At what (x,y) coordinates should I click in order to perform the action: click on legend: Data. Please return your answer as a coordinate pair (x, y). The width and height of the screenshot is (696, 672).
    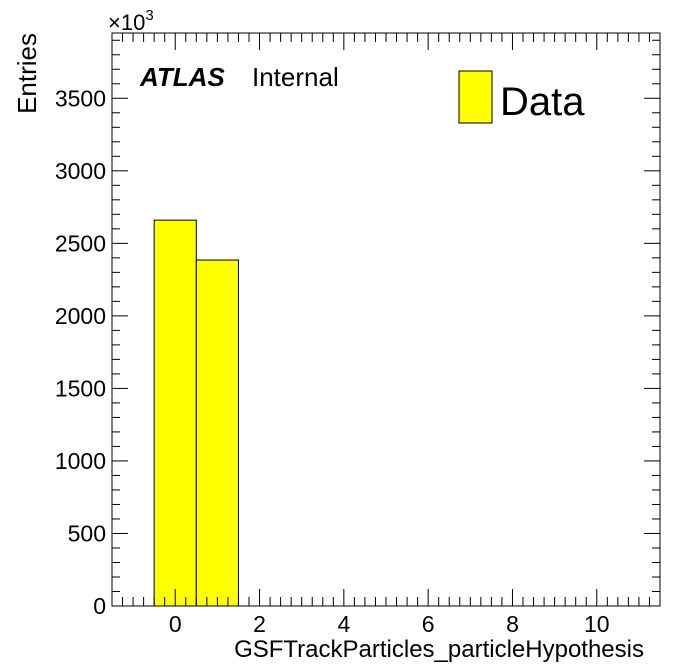
    Looking at the image, I should click on (521, 97).